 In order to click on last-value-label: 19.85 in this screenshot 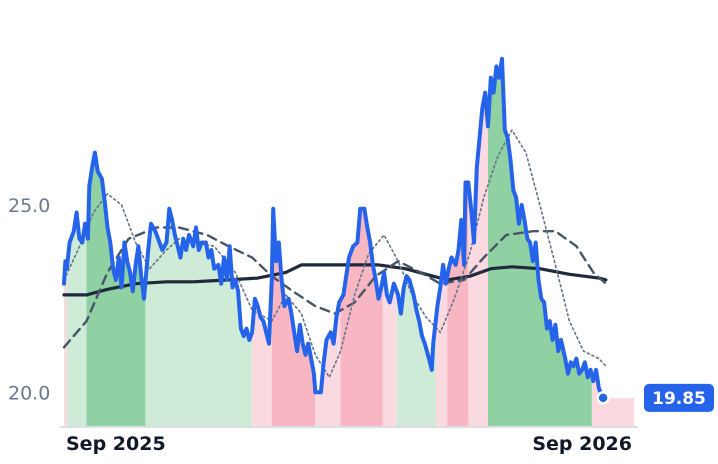, I will do `click(679, 399)`.